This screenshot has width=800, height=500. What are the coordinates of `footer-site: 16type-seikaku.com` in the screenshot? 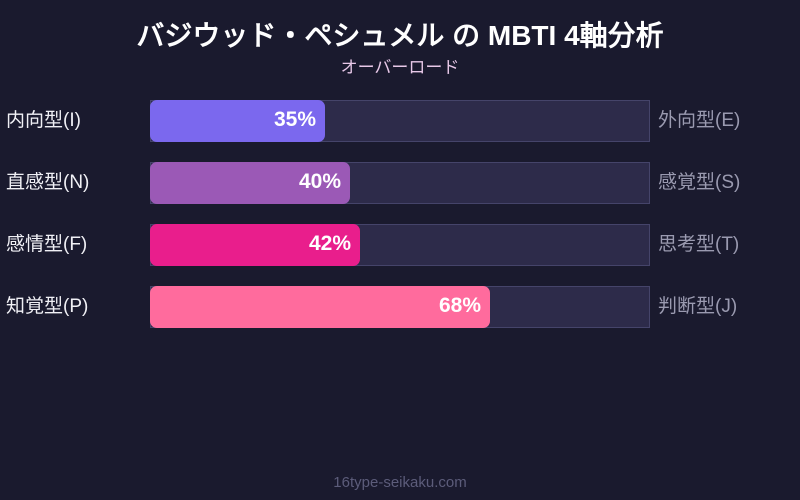 It's located at (400, 482).